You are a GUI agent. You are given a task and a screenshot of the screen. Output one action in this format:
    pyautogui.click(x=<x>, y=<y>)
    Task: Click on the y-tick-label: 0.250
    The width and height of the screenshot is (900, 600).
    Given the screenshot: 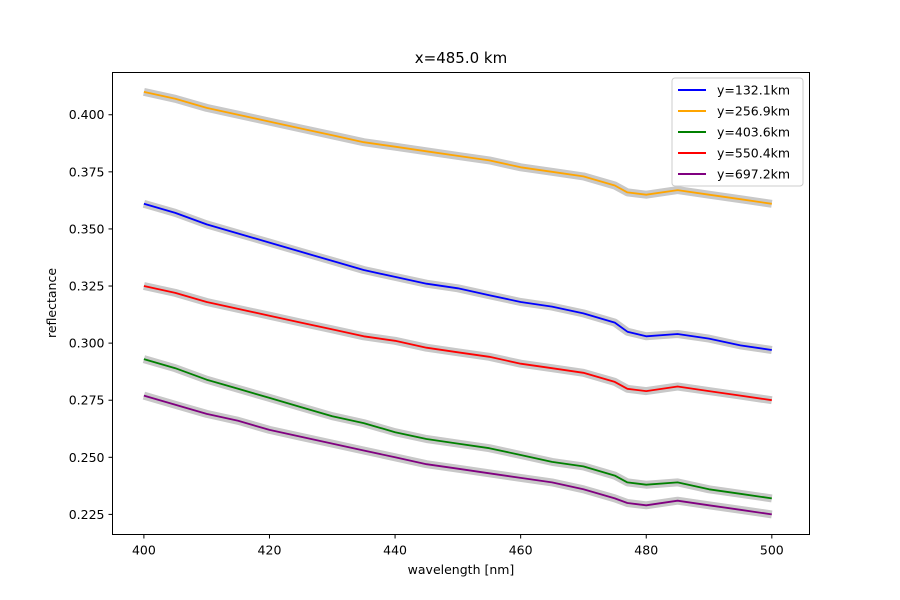 What is the action you would take?
    pyautogui.click(x=87, y=457)
    